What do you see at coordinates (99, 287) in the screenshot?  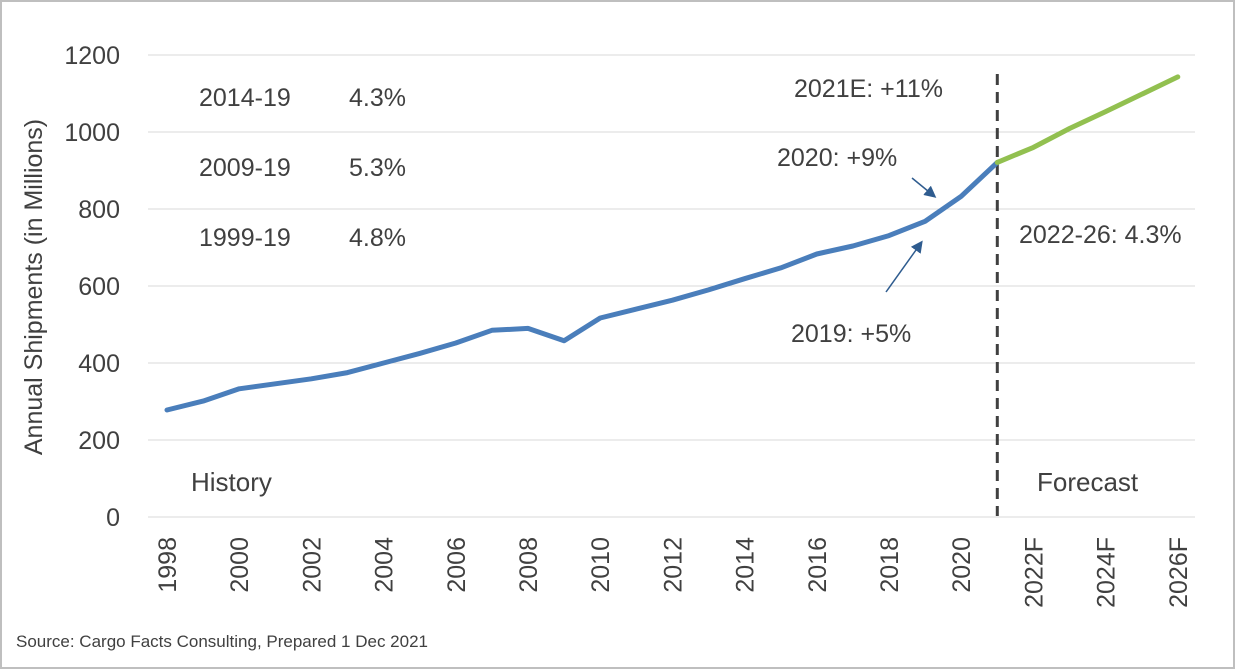 I see `y-tick-label: 600` at bounding box center [99, 287].